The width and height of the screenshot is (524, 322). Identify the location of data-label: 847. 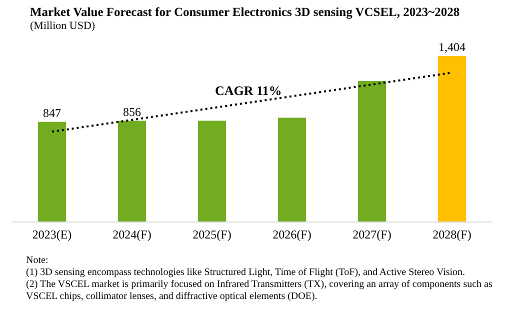
(52, 113).